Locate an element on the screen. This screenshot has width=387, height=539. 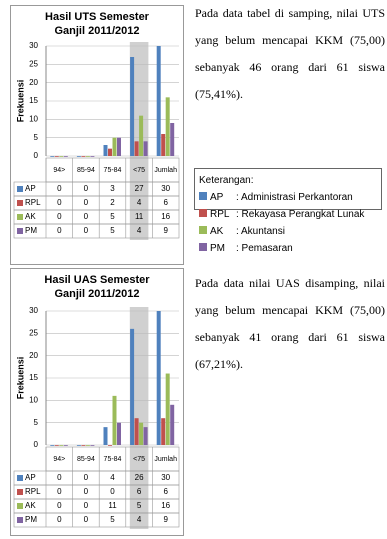
x-tick-label: Jumlah is located at coordinates (165, 459).